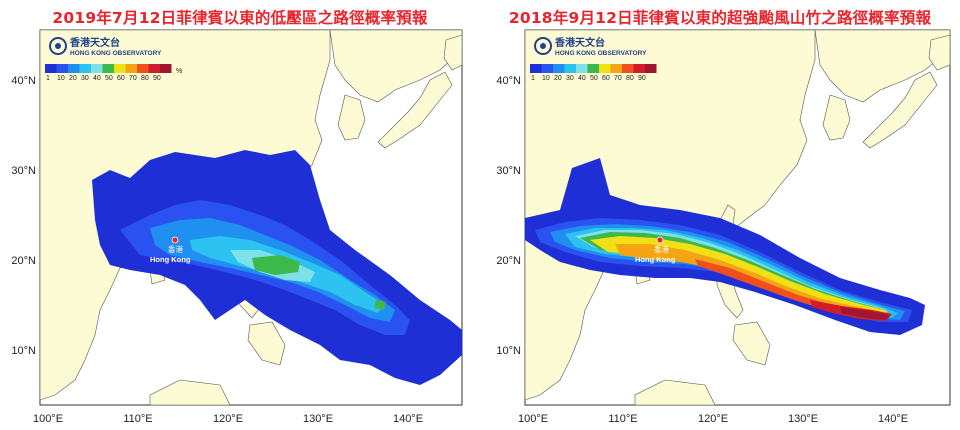 The image size is (960, 430). I want to click on legend-ticks: 1 10 20 30 40 50 60 70 80 90 %, so click(114, 75).